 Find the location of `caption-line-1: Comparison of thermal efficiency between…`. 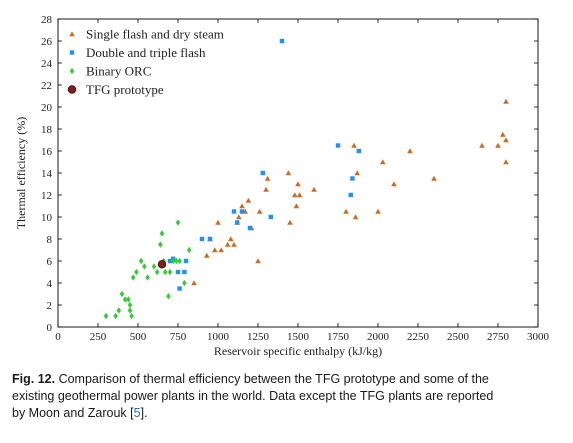

caption-line-1: Comparison of thermal efficiency between… is located at coordinates (273, 379).